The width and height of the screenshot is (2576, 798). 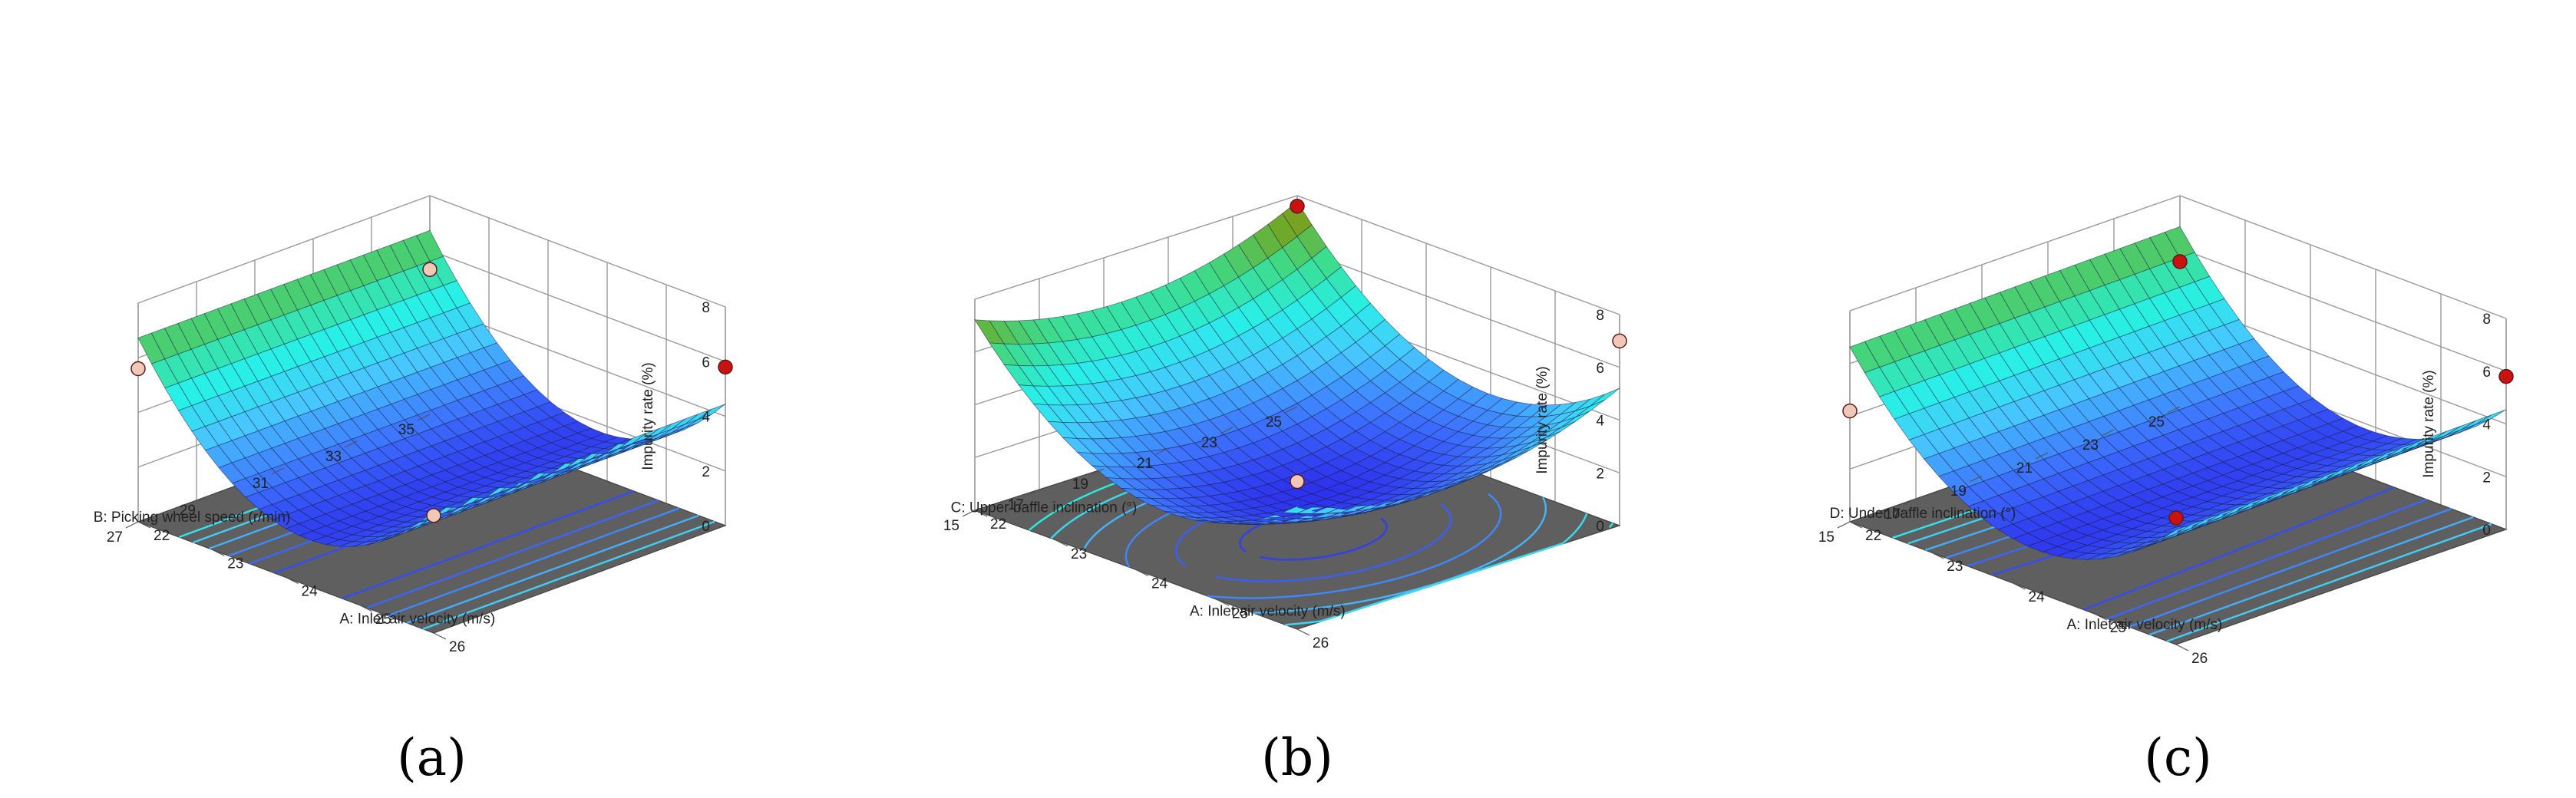 What do you see at coordinates (1044, 508) in the screenshot?
I see `y-axis-label: C: Upper baffle inclination (°)` at bounding box center [1044, 508].